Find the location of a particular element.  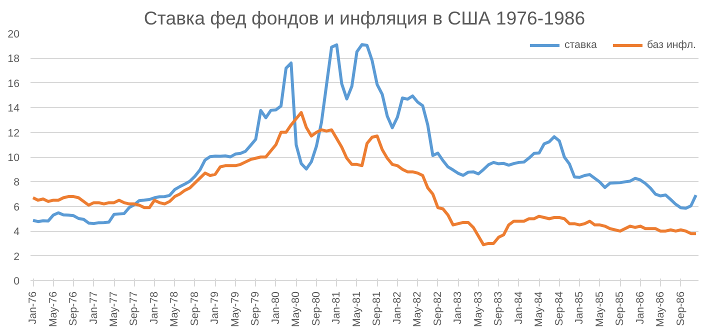

x-tick-label: Sep-83 is located at coordinates (498, 308).